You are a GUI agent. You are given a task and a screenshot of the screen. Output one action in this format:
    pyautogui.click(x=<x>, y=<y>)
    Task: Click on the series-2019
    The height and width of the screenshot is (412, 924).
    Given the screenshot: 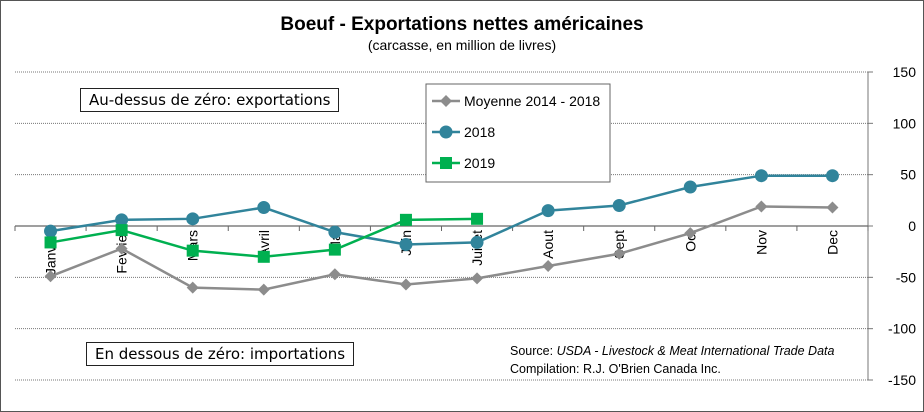 What is the action you would take?
    pyautogui.click(x=264, y=237)
    